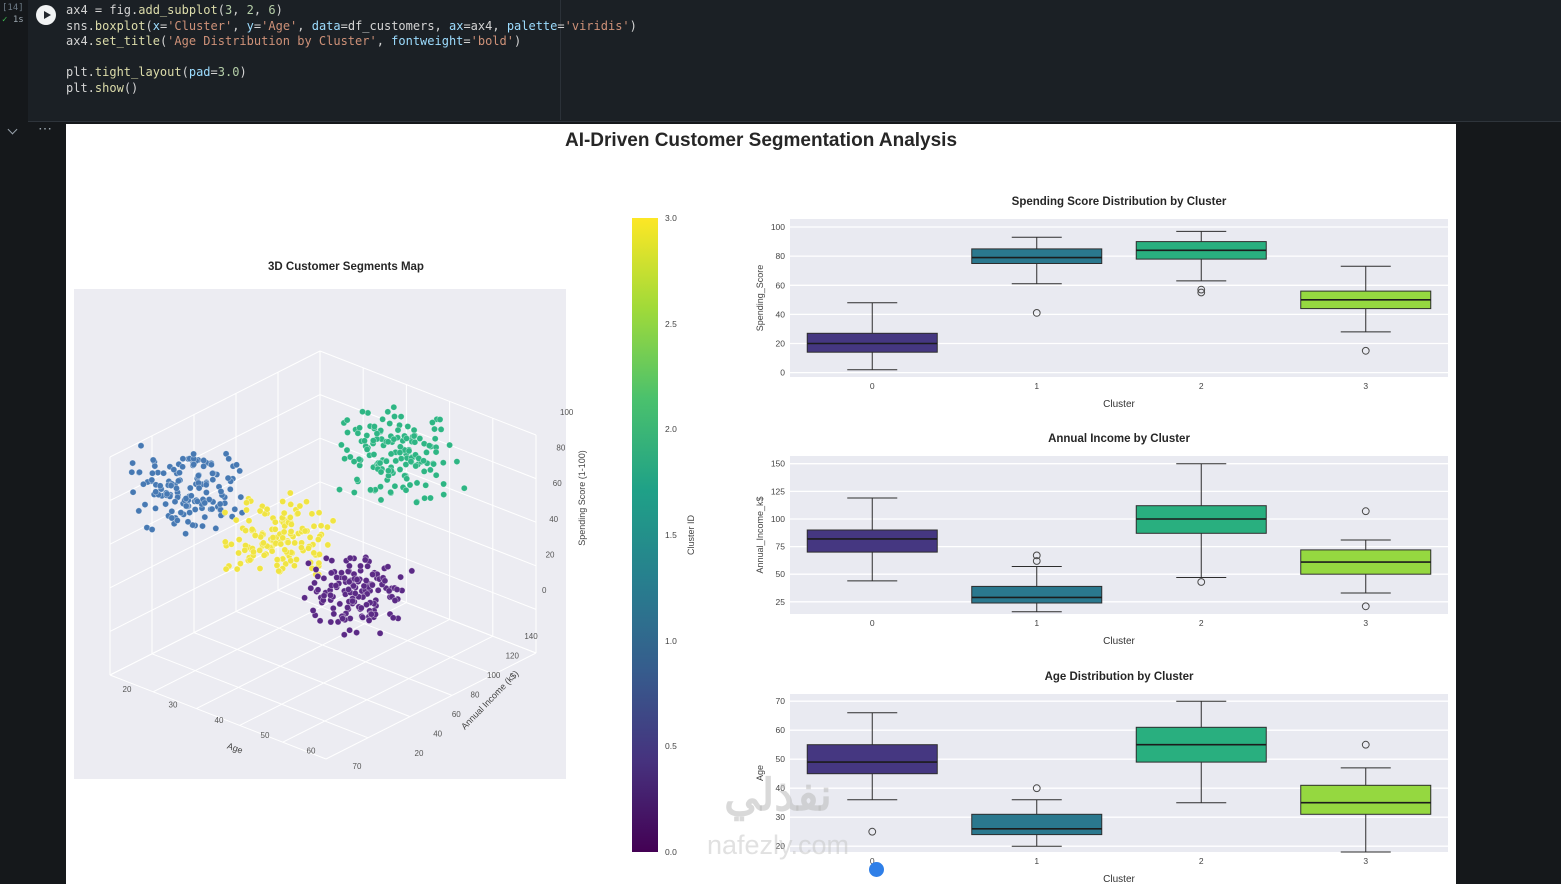  I want to click on code-token: =, so click(214, 72).